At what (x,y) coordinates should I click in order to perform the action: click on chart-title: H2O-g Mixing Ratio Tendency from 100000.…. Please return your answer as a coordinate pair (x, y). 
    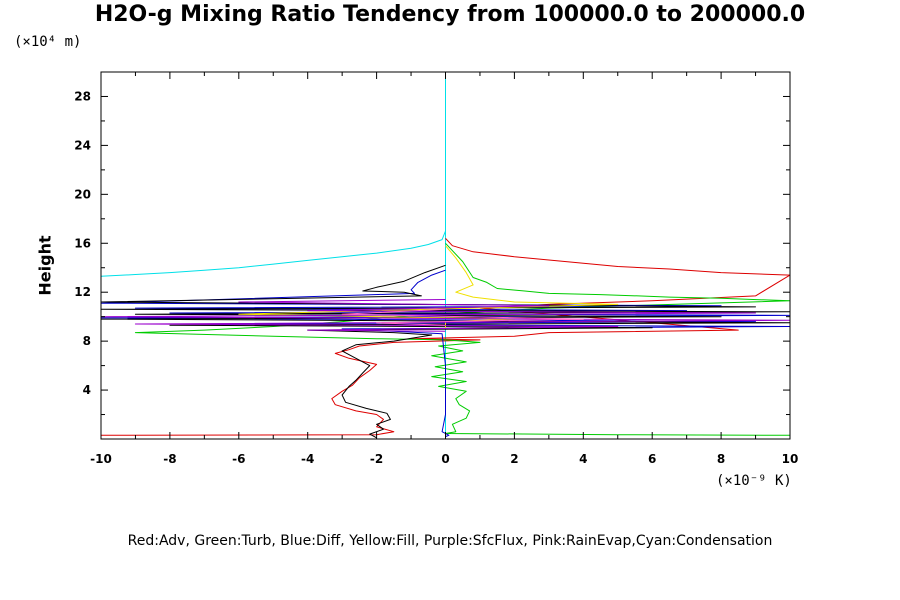
    Looking at the image, I should click on (450, 14).